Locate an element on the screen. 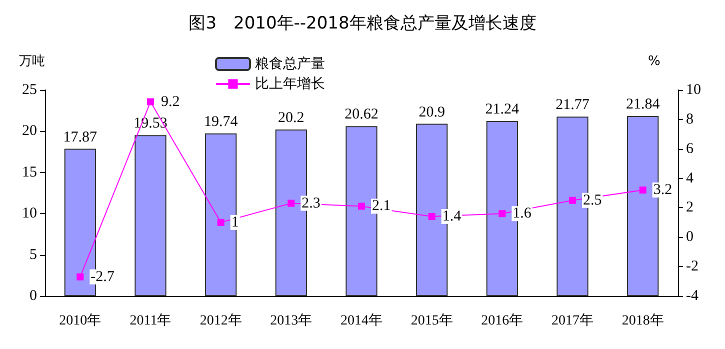  data-label: 1.6 is located at coordinates (522, 214).